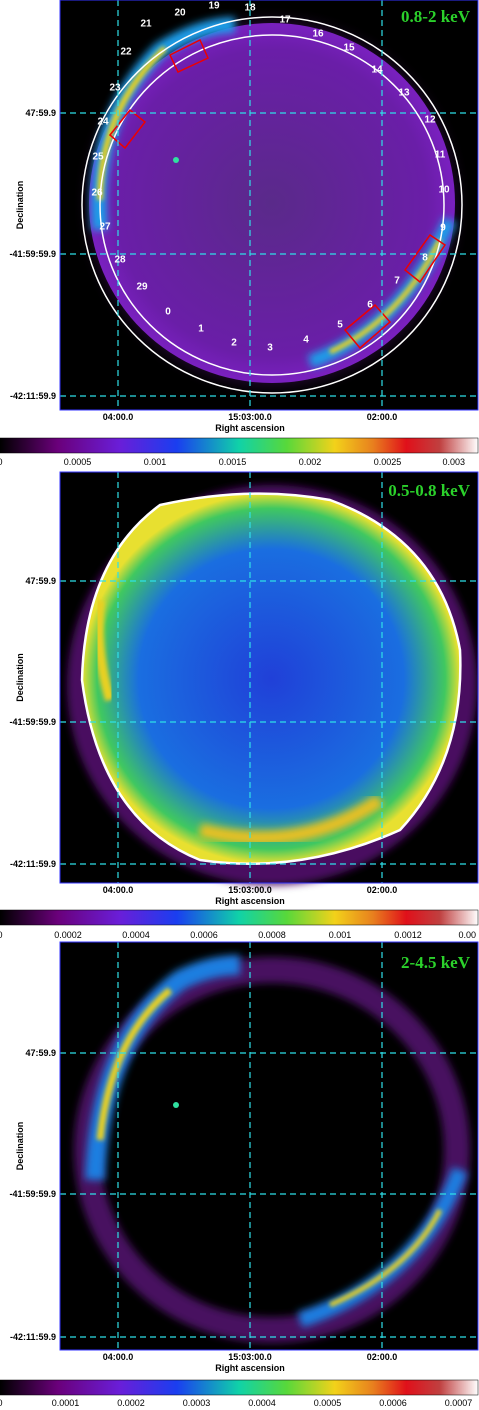 The image size is (479, 1410). What do you see at coordinates (234, 343) in the screenshot?
I see `region-label: 2` at bounding box center [234, 343].